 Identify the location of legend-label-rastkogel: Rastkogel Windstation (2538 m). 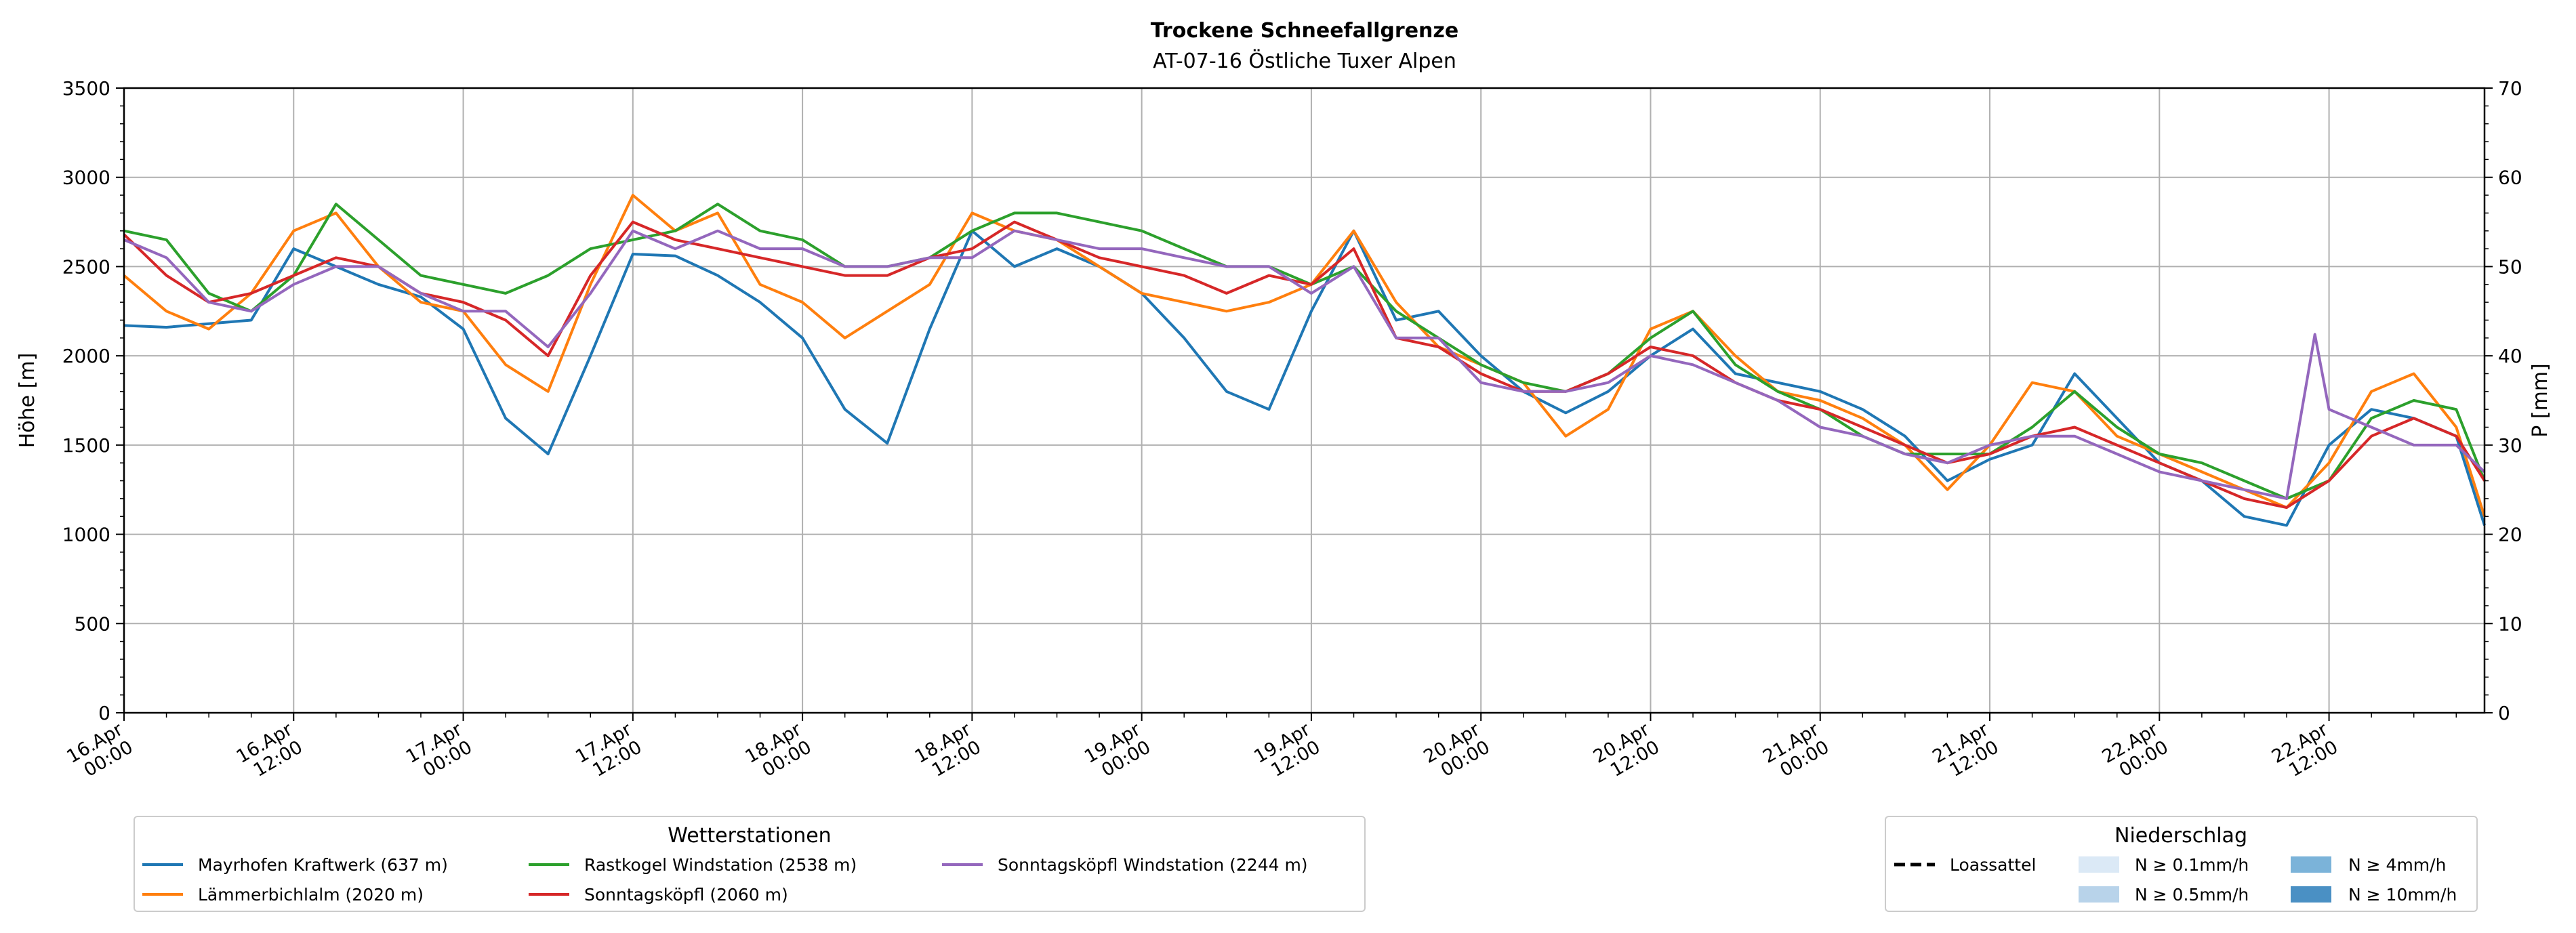
(720, 865).